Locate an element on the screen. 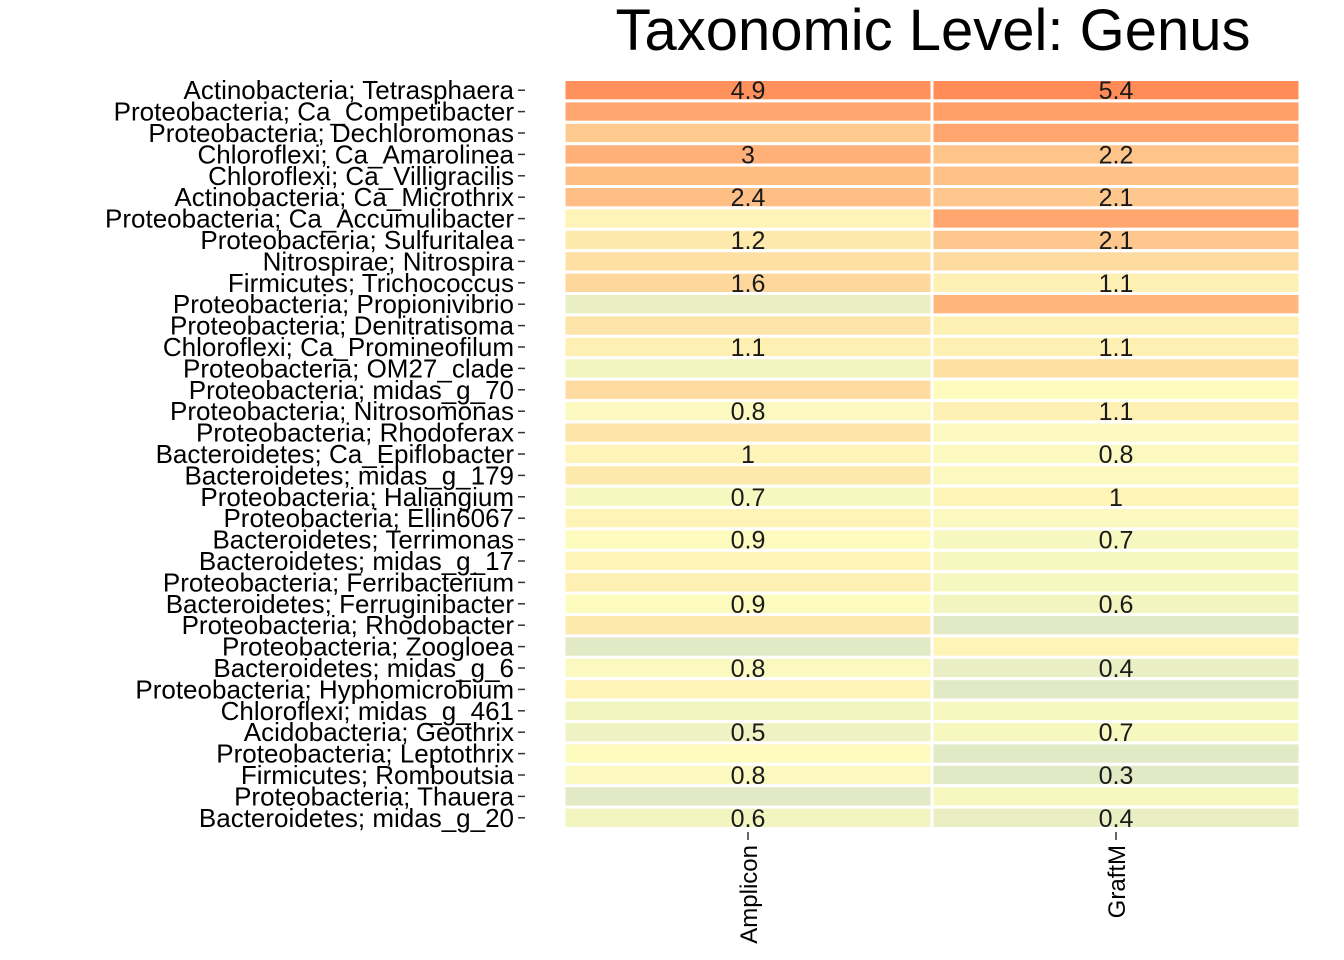 The width and height of the screenshot is (1344, 960). y-tick-label: Bacteroidetes; Ca_Epiflobacter is located at coordinates (335, 454).